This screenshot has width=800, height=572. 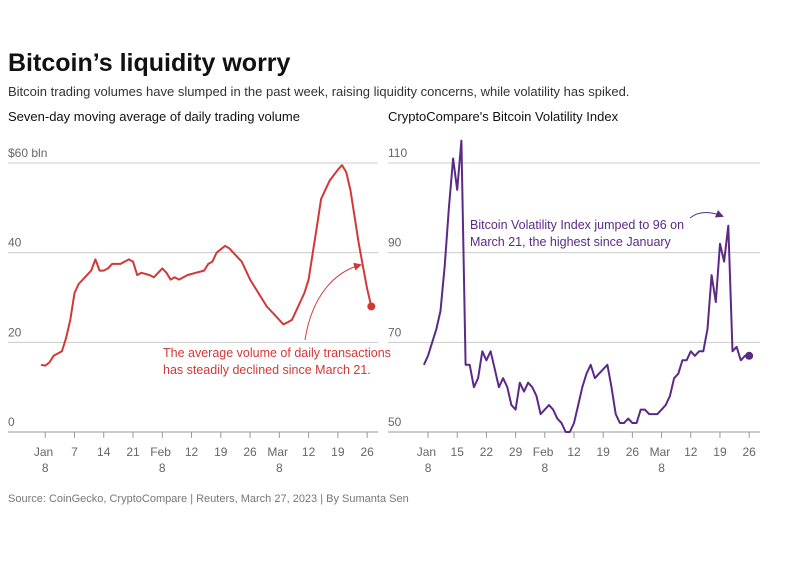 I want to click on x-tick-label: 21, so click(x=133, y=452).